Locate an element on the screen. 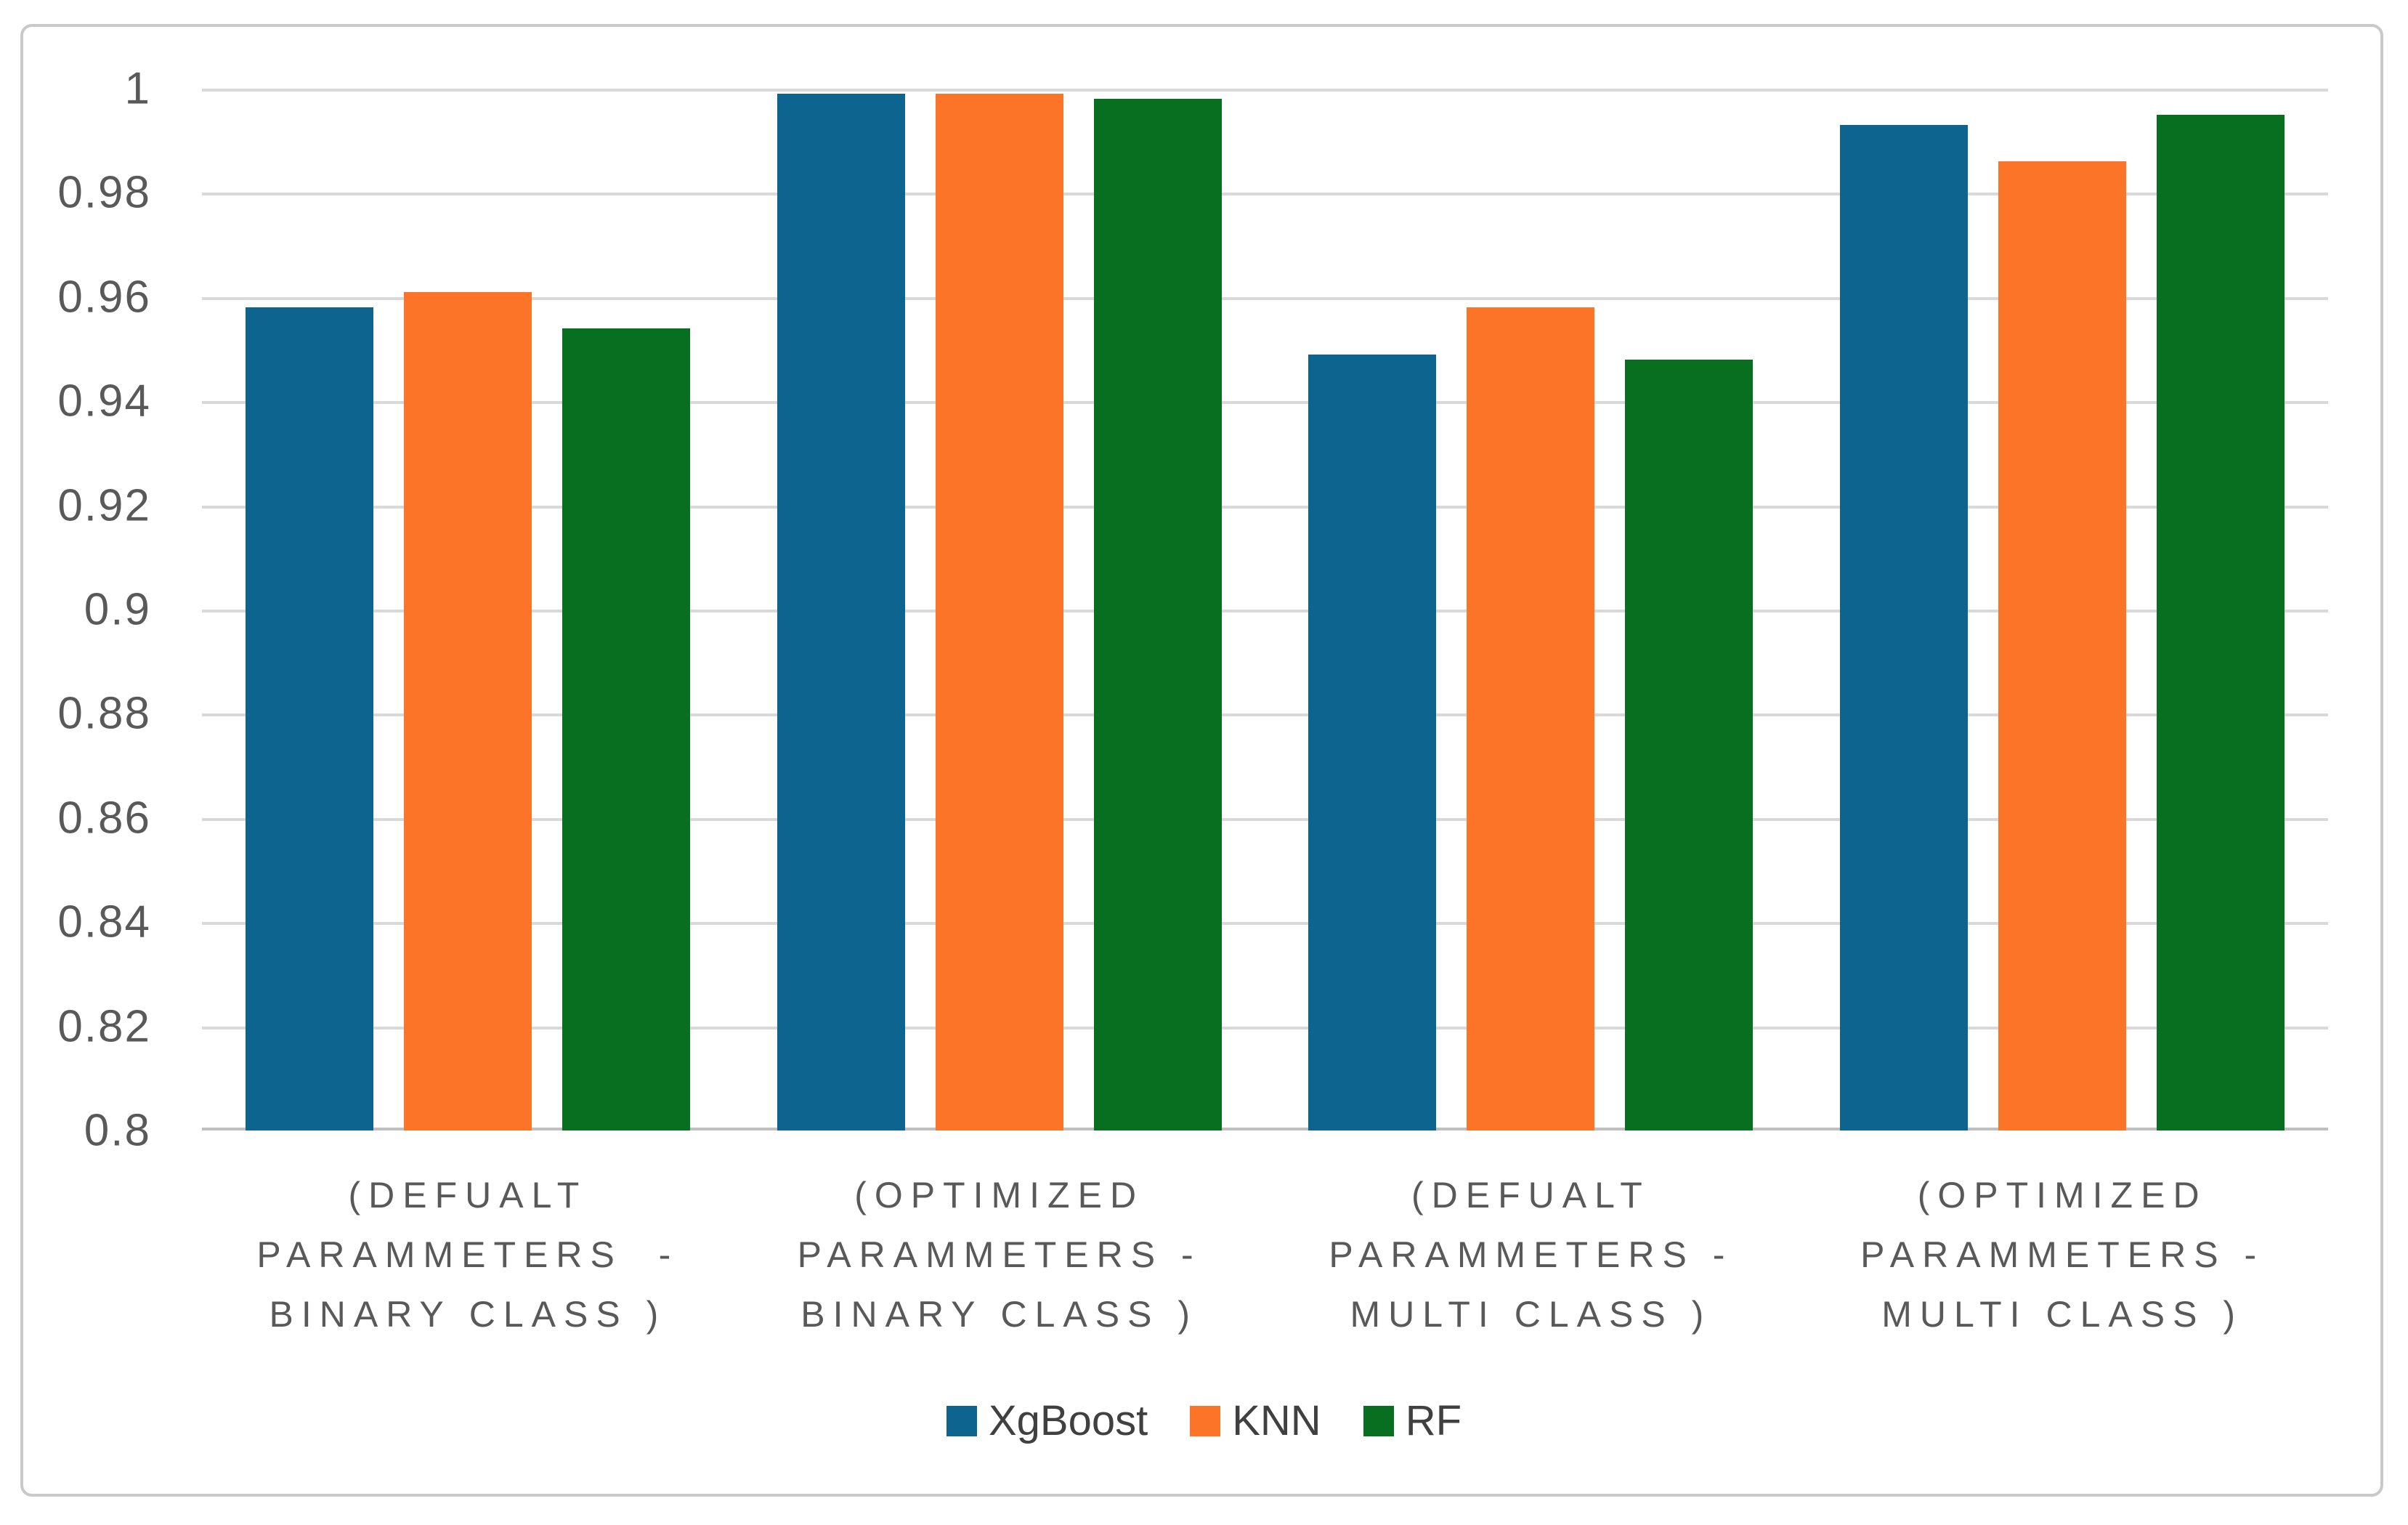  bar-rf-group1 is located at coordinates (626, 729).